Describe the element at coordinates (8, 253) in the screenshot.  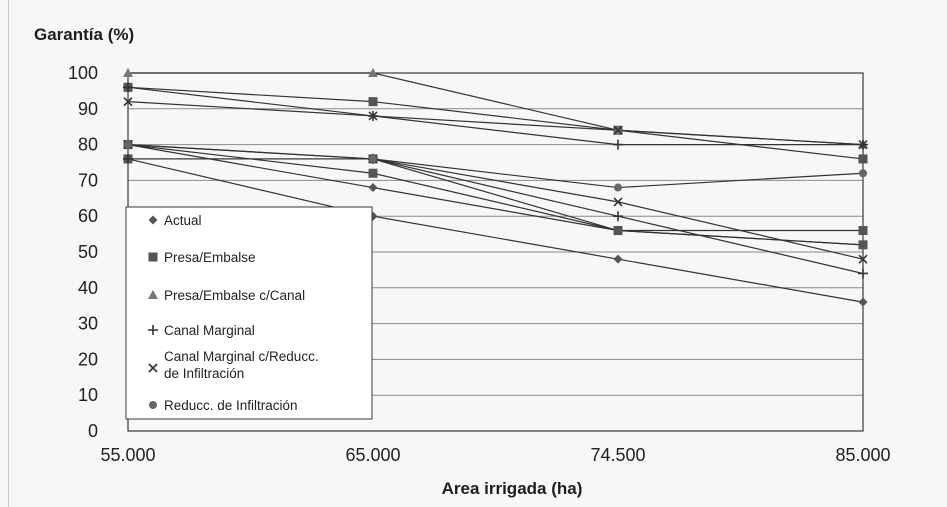
I see `scan-edge-line` at that location.